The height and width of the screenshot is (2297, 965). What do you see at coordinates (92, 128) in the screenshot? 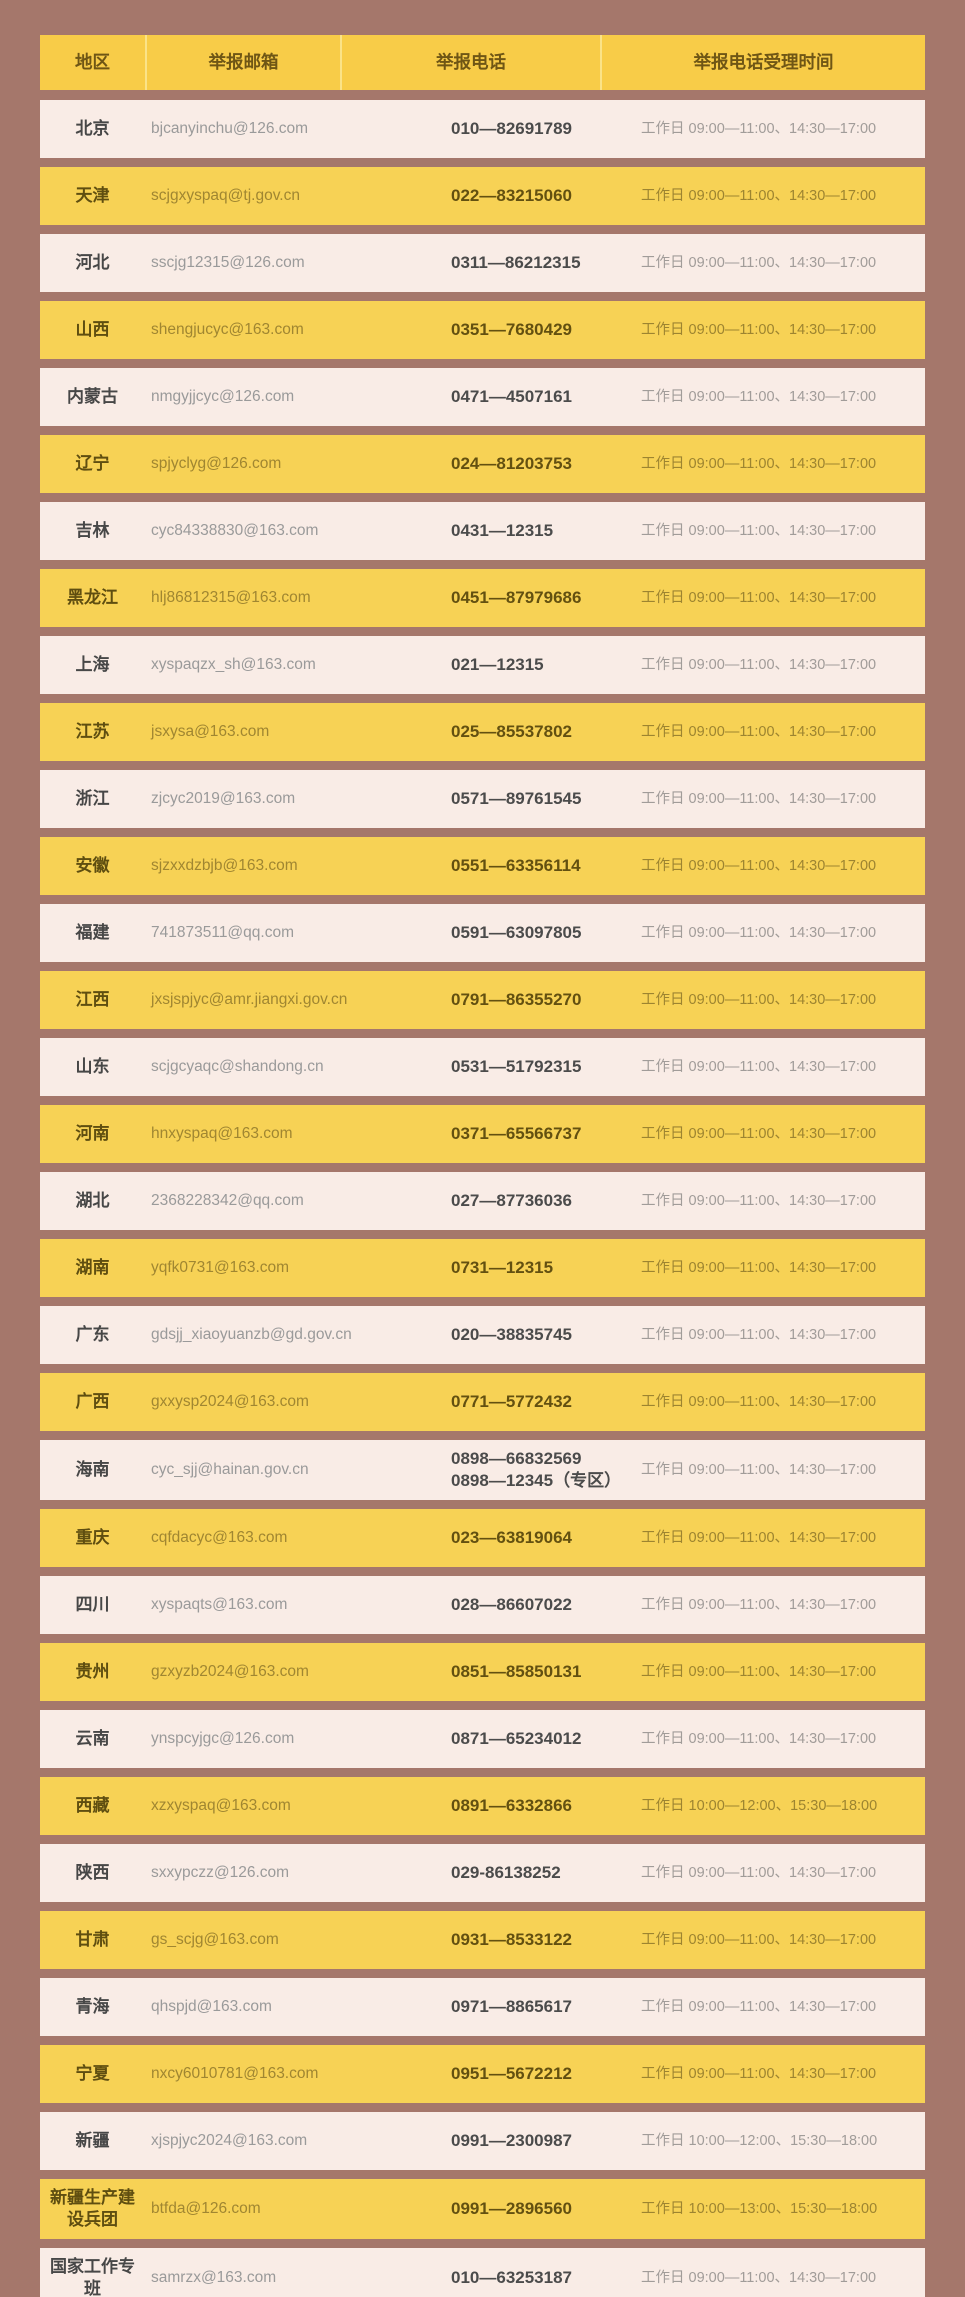
I see `region-cell: 北京` at bounding box center [92, 128].